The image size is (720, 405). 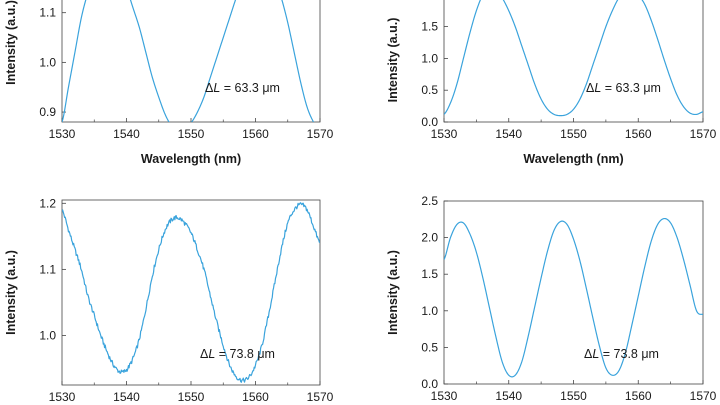 I want to click on y-tick-label: 1.2, so click(x=47, y=203).